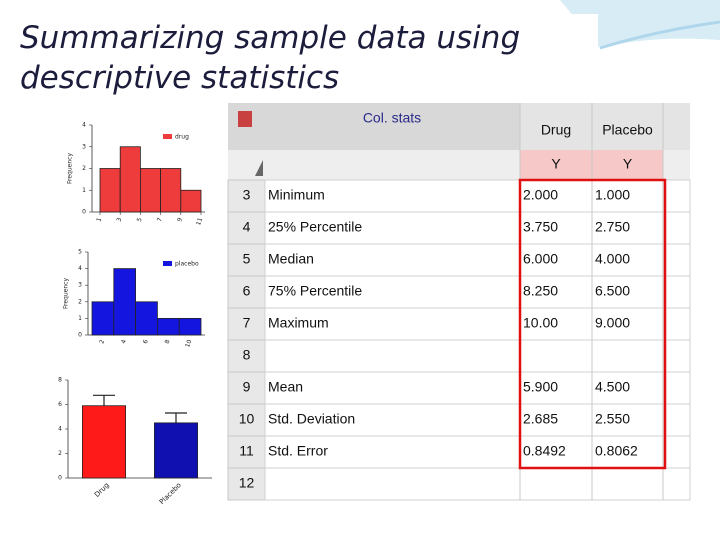  Describe the element at coordinates (540, 227) in the screenshot. I see `cell-value: 3.750` at that location.